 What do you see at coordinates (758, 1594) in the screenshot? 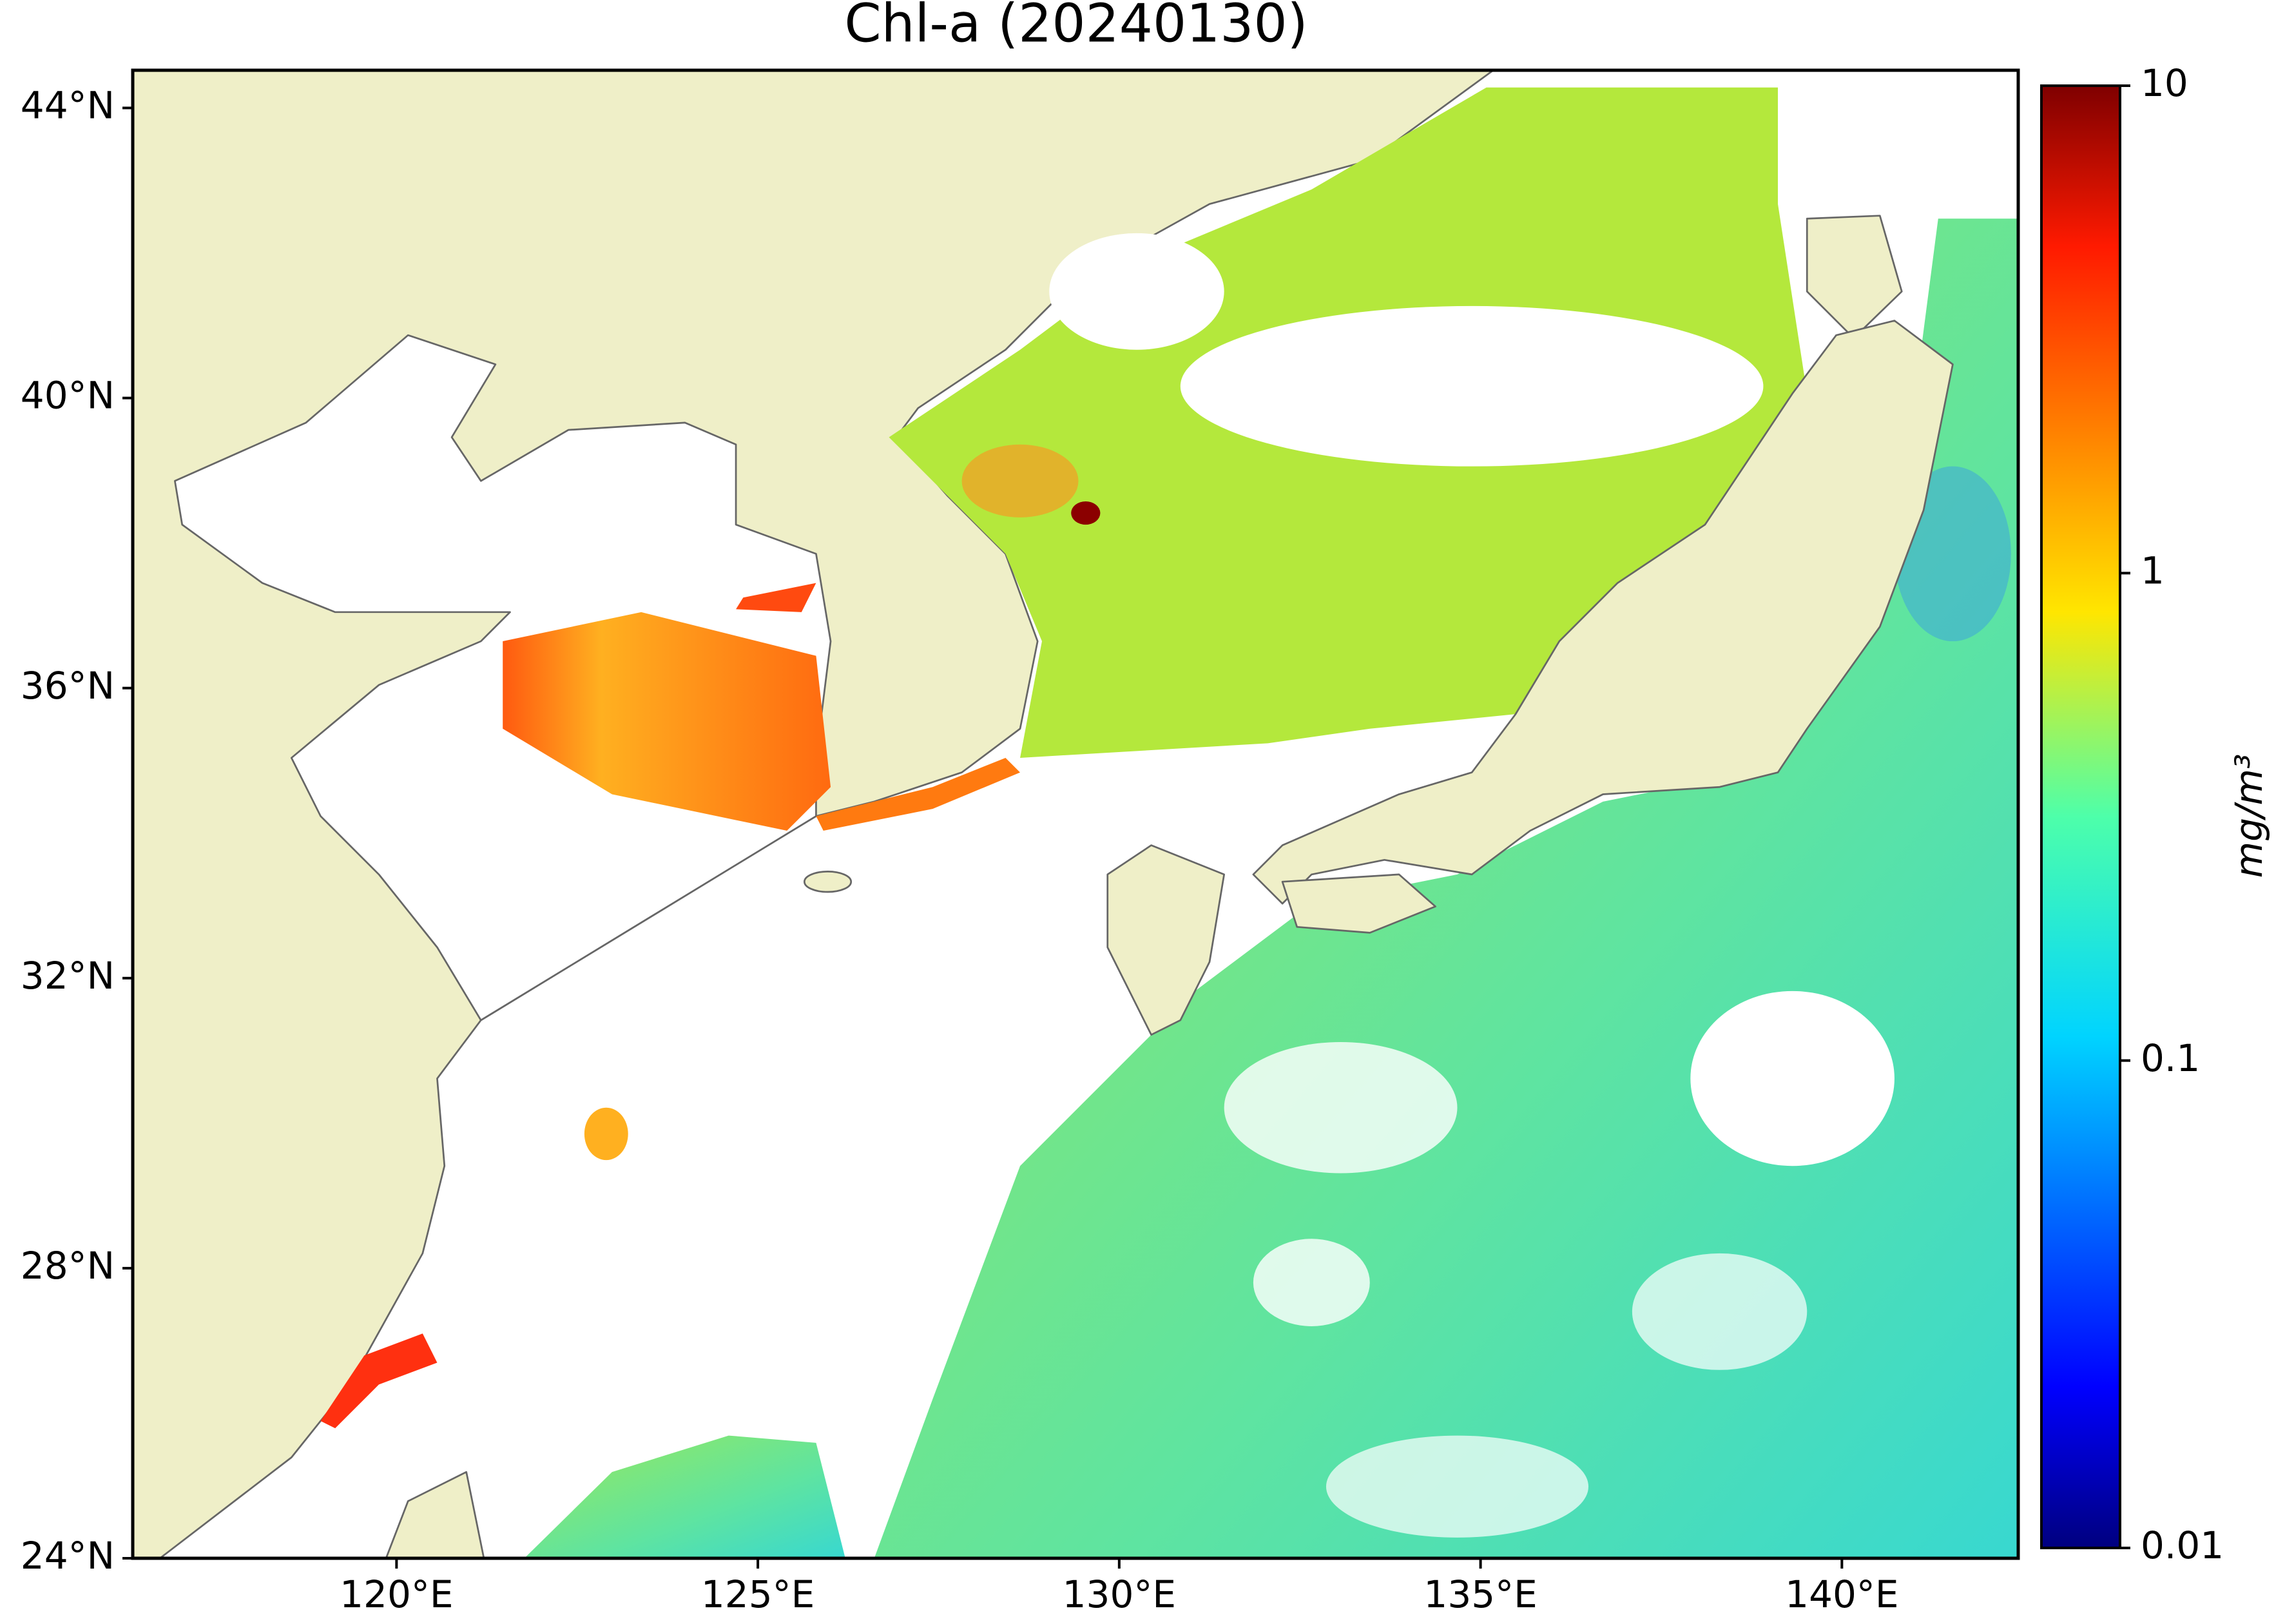
I see `x-tick-label: 125°E` at bounding box center [758, 1594].